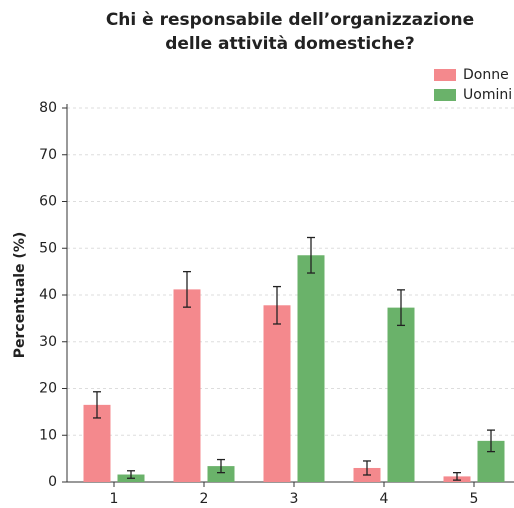 This screenshot has height=508, width=514. Describe the element at coordinates (474, 499) in the screenshot. I see `x-tick-label: 5` at that location.